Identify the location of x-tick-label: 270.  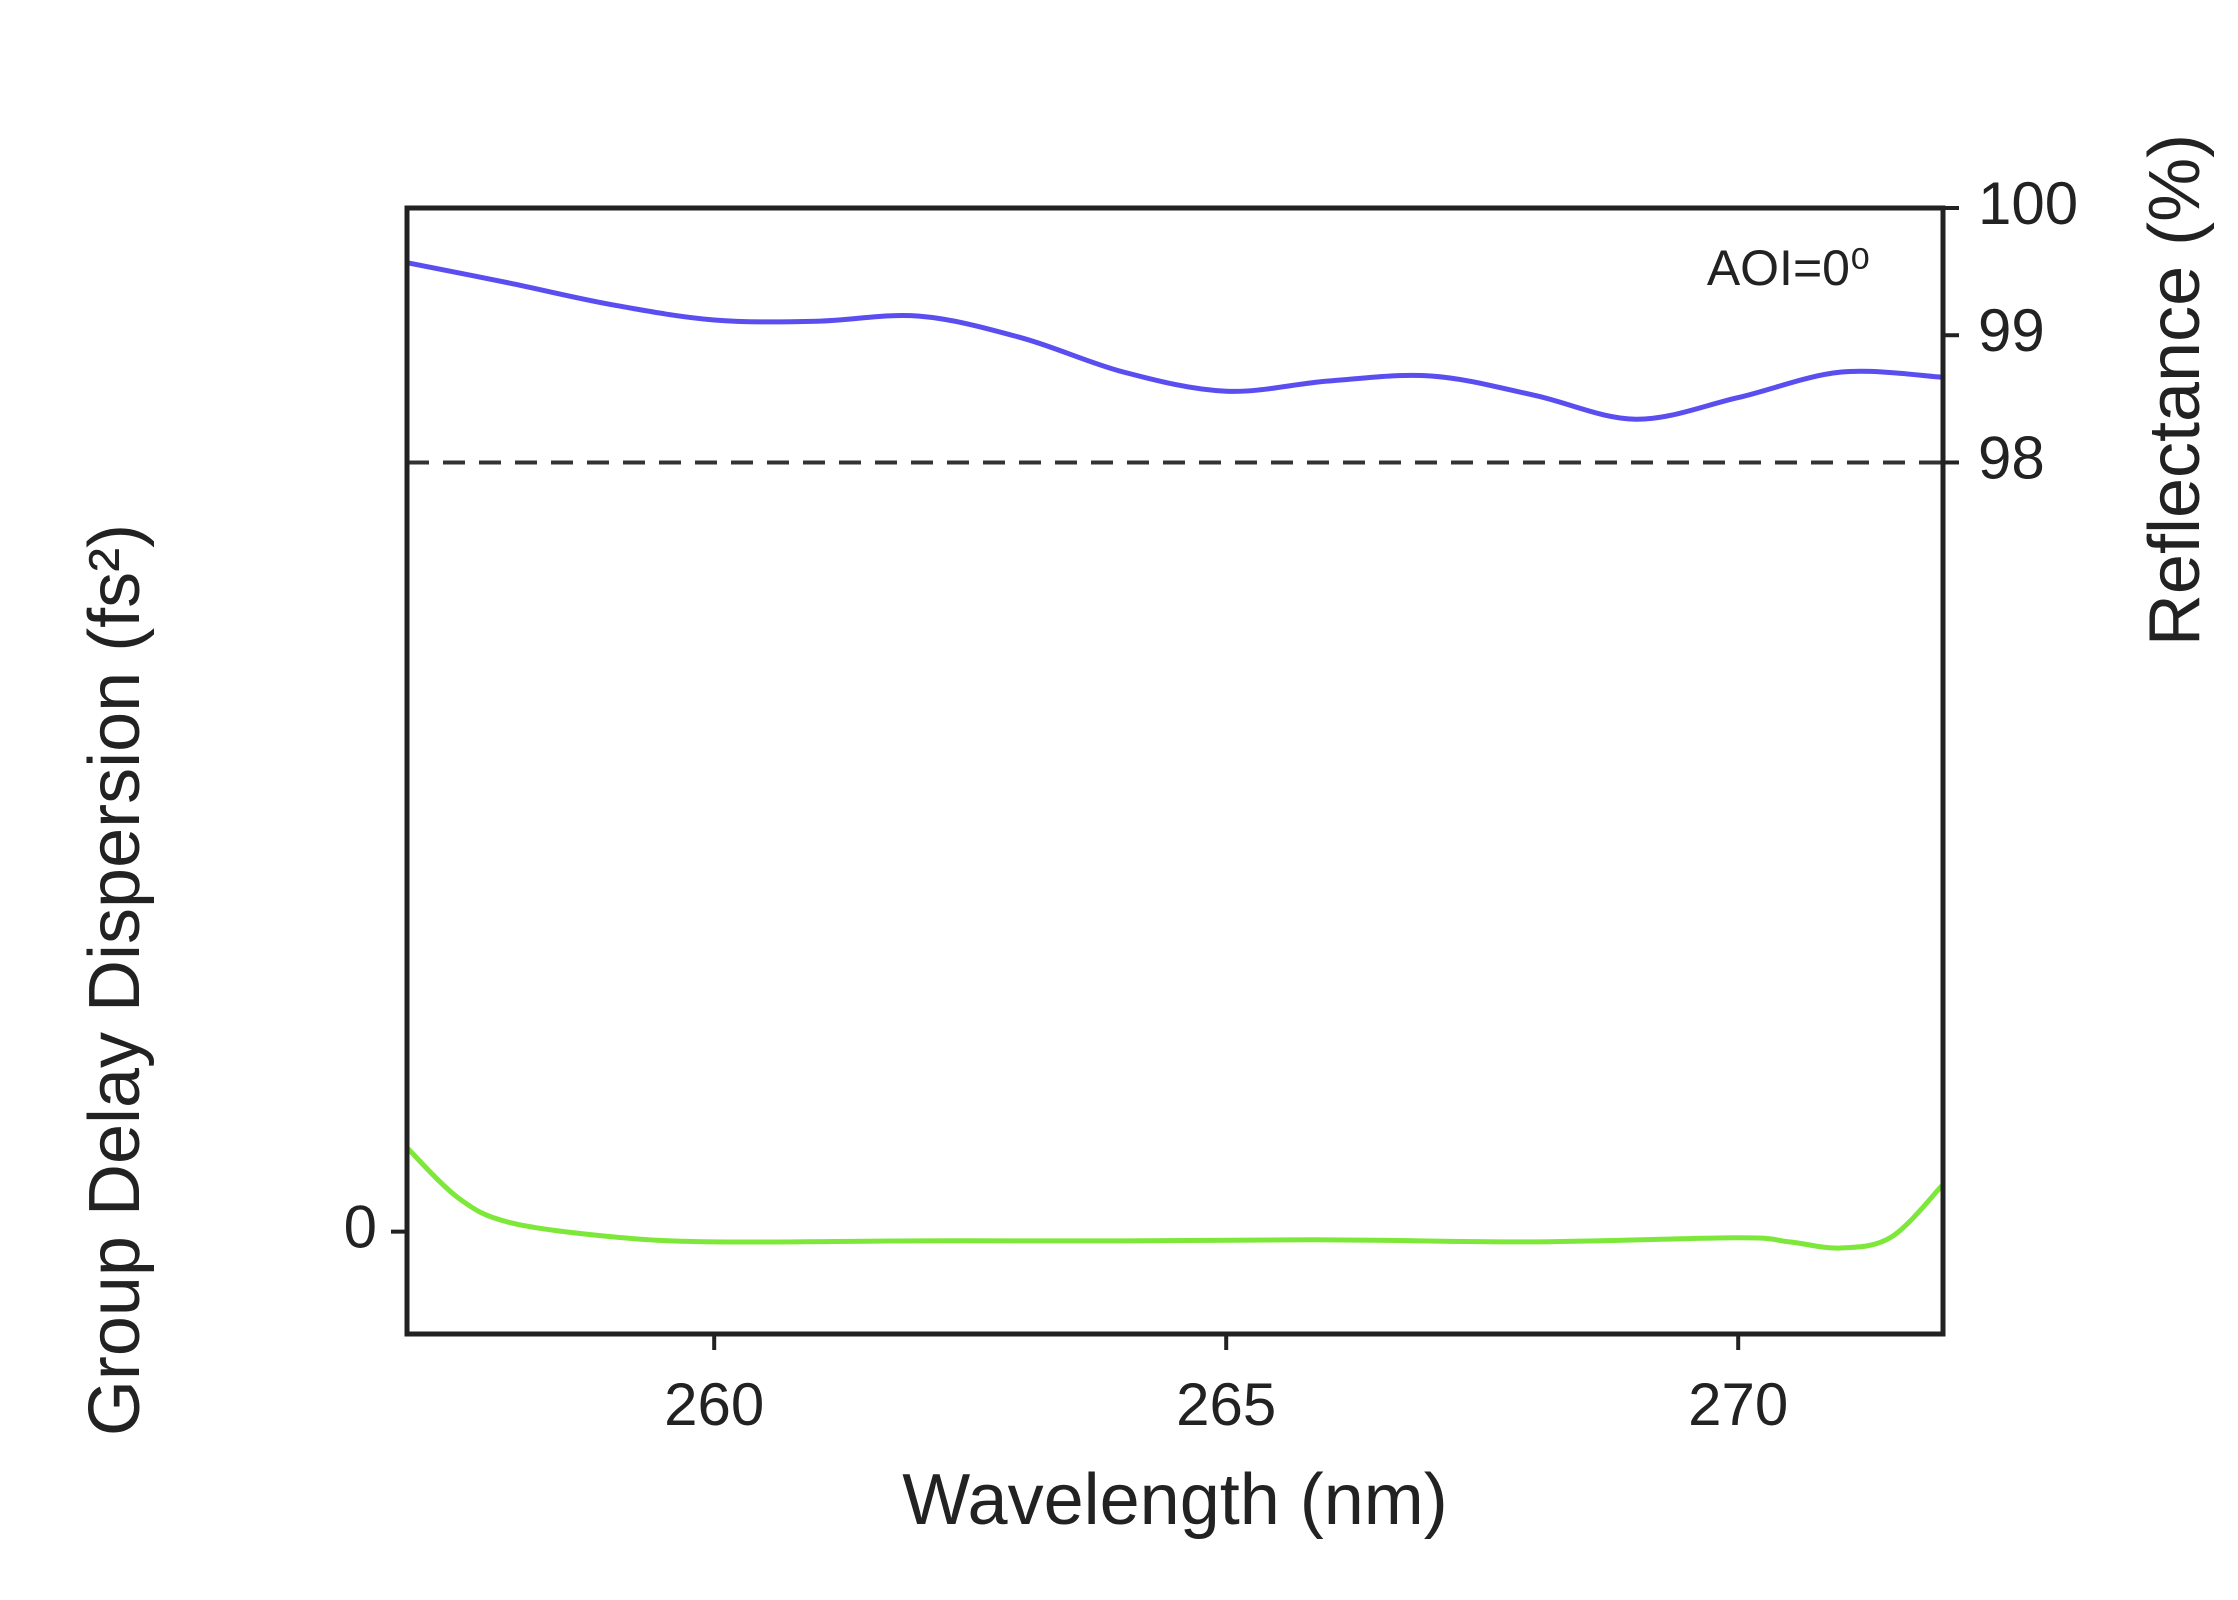
(1738, 1404).